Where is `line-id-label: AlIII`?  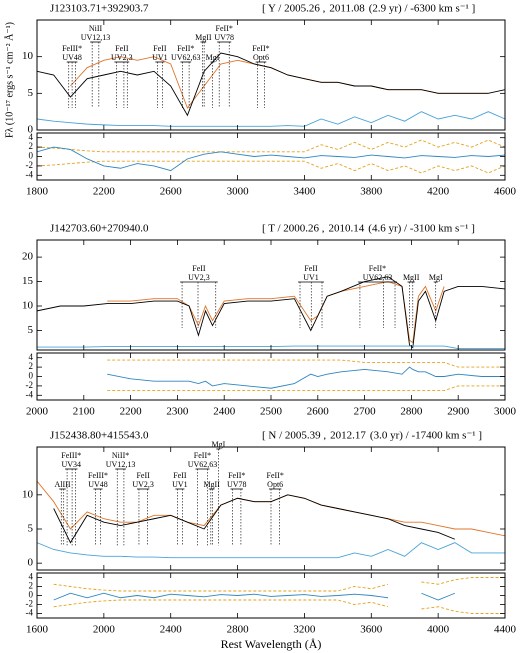
line-id-label: AlIII is located at coordinates (62, 484).